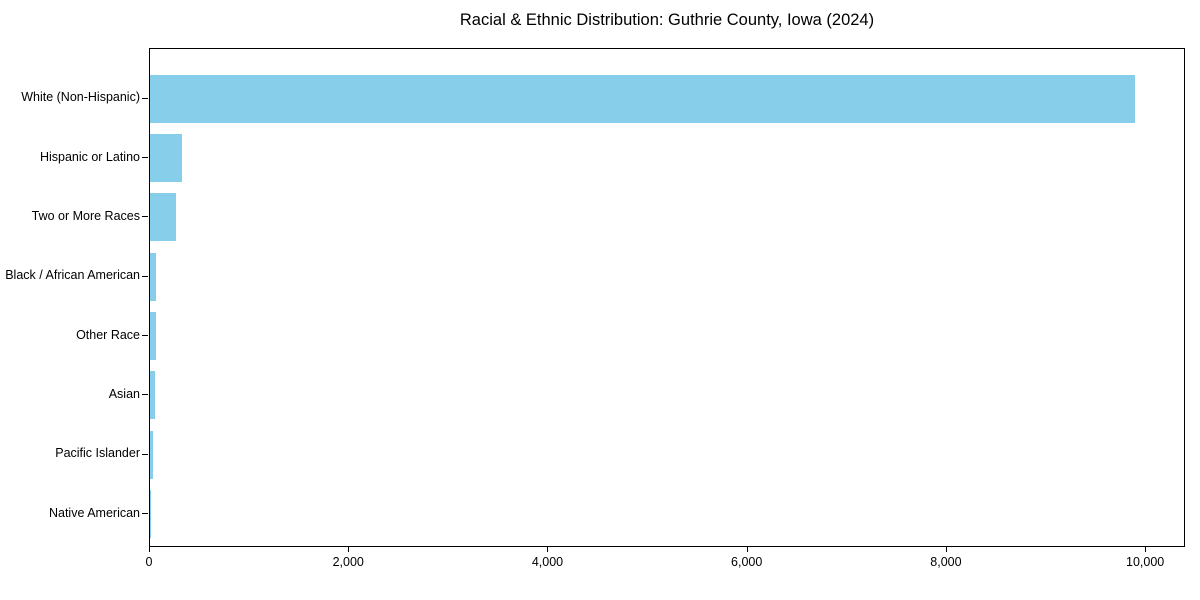 This screenshot has height=600, width=1200. I want to click on x-tick-label-6000: 6,000, so click(747, 562).